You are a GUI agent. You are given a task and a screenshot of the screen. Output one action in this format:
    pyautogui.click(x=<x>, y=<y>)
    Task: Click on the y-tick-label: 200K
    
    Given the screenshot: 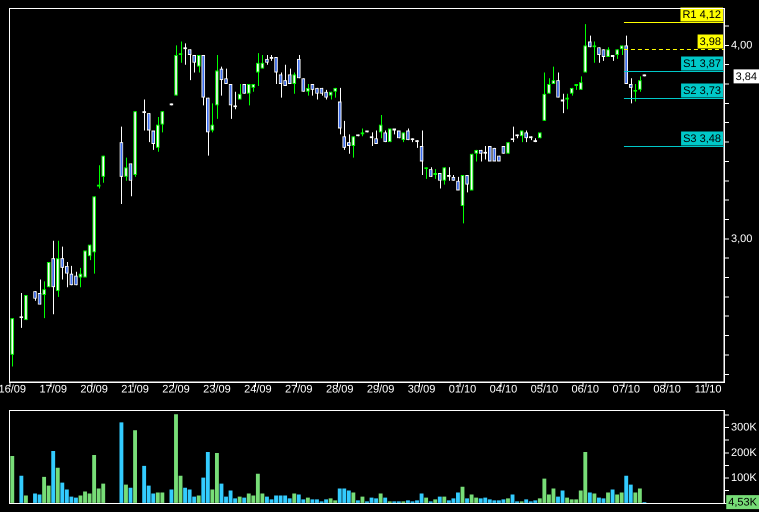 What is the action you would take?
    pyautogui.click(x=744, y=452)
    